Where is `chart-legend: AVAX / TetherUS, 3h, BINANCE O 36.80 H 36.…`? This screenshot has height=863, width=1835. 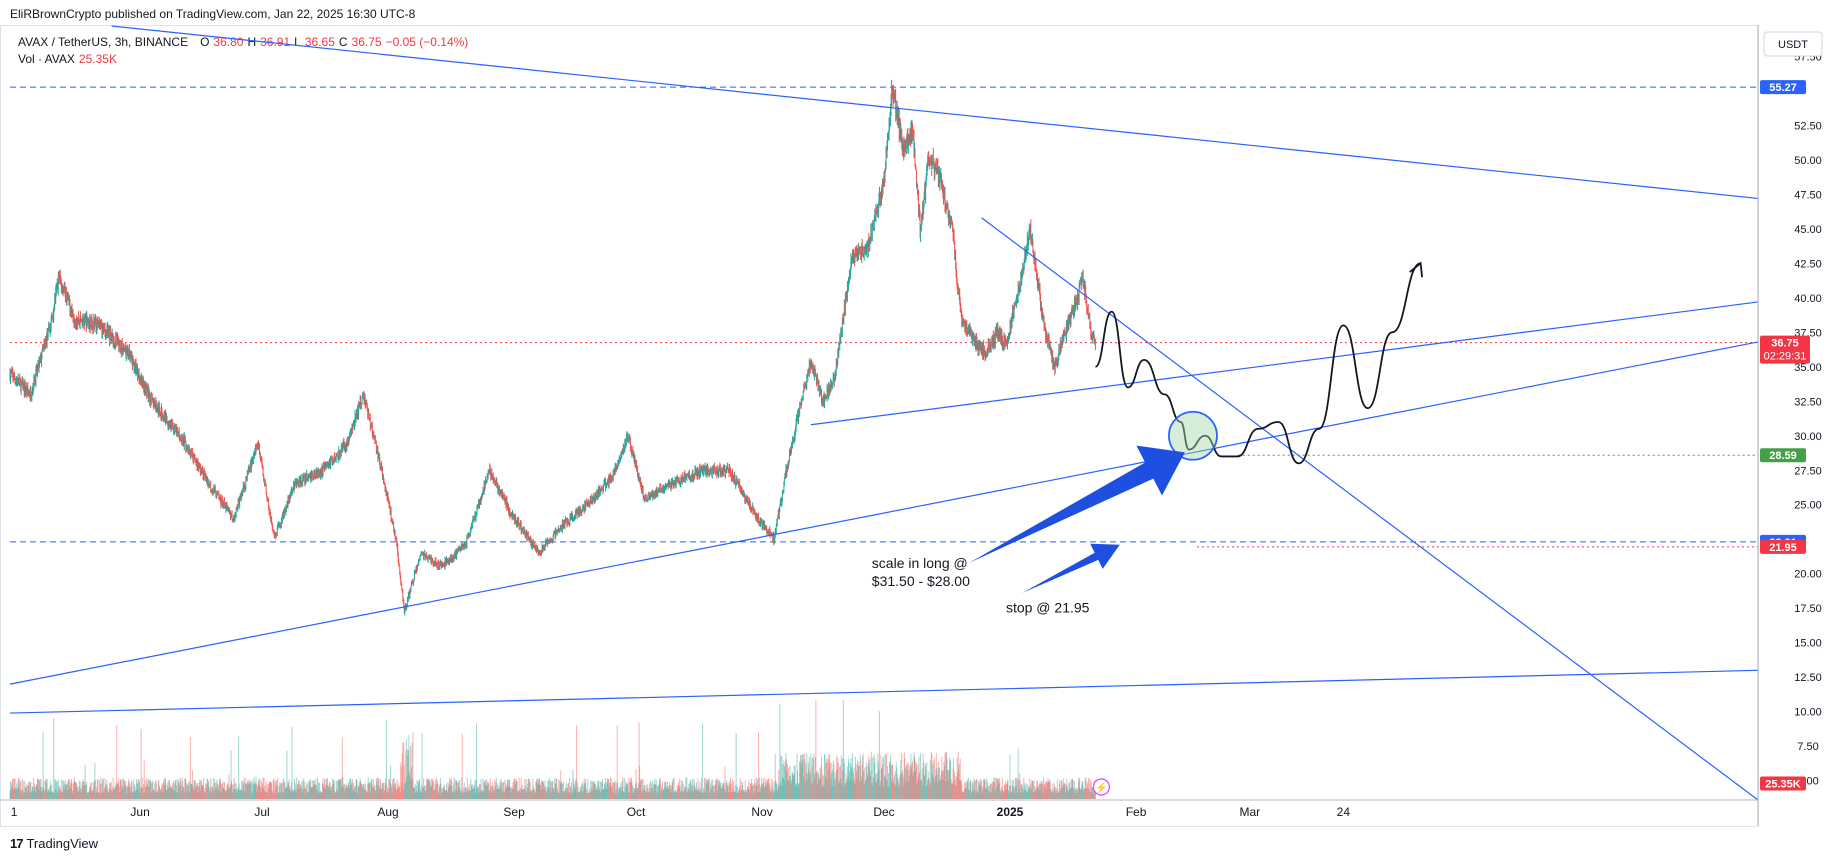
chart-legend: AVAX / TetherUS, 3h, BINANCE O 36.80 H 36.… is located at coordinates (243, 51).